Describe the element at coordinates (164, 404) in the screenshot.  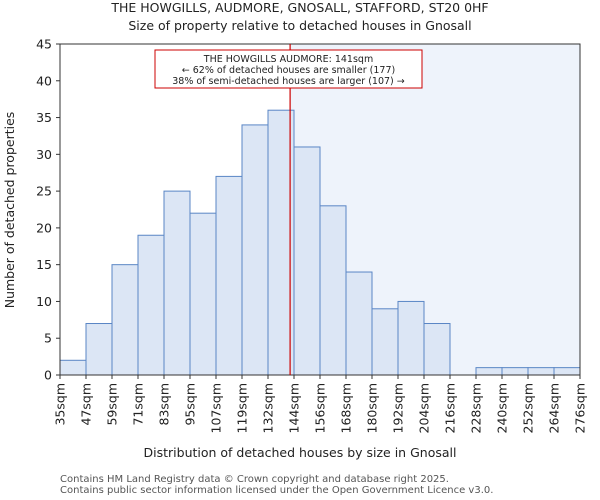
I see `x-tick-label-83sqm: 83sqm` at that location.